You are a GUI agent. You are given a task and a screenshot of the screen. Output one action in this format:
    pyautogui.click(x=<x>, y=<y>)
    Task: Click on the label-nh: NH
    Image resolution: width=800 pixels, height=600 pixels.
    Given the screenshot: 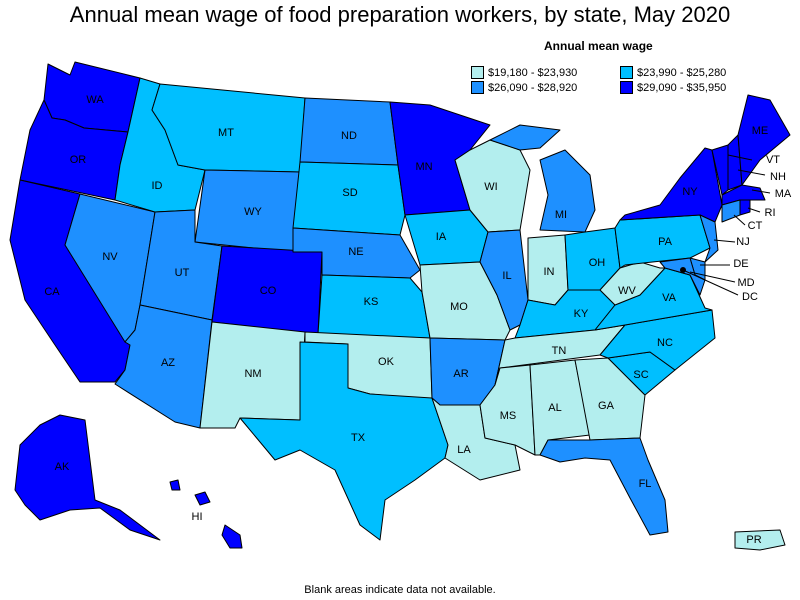 What is the action you would take?
    pyautogui.click(x=778, y=177)
    